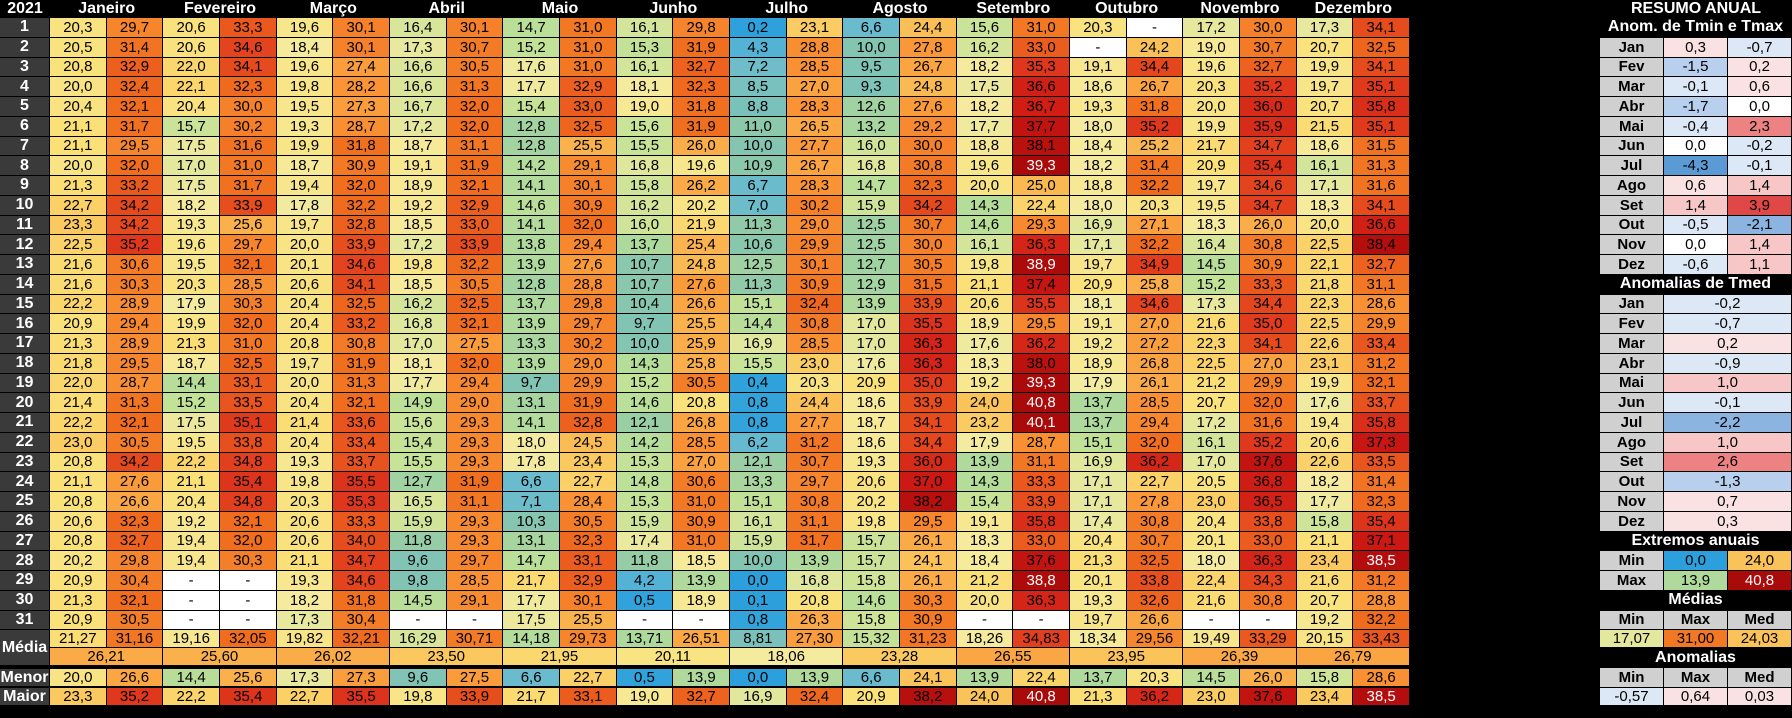  I want to click on tmax-cell: 29,8, so click(135, 561).